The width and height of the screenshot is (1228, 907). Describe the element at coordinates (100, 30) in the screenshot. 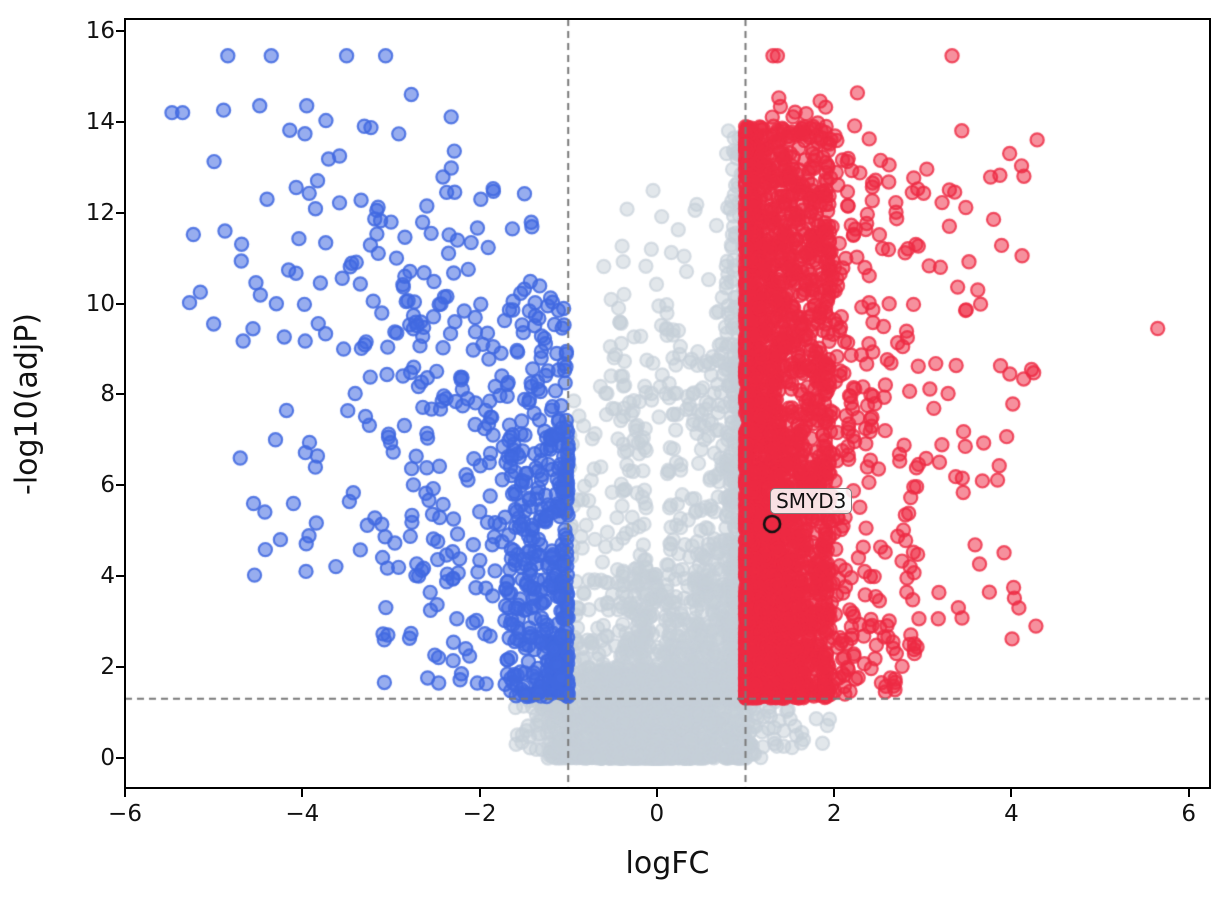

I see `y-tick-label: 16` at that location.